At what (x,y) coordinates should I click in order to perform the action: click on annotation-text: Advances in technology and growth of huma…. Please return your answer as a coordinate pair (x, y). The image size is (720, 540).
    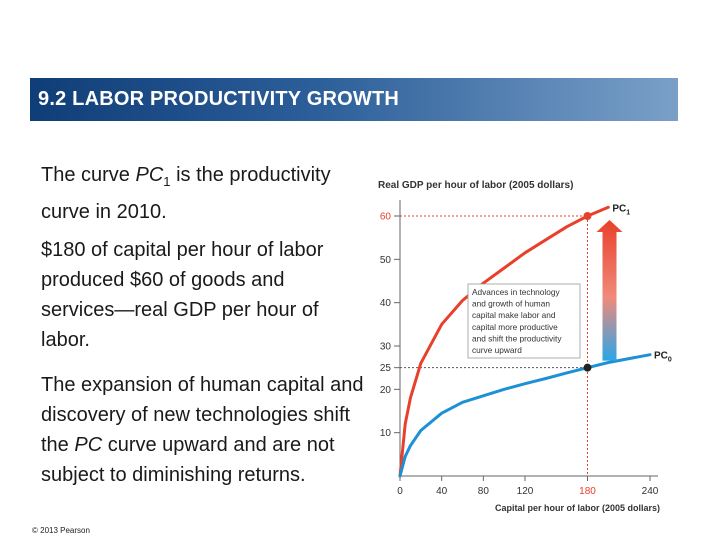
    Looking at the image, I should click on (517, 321).